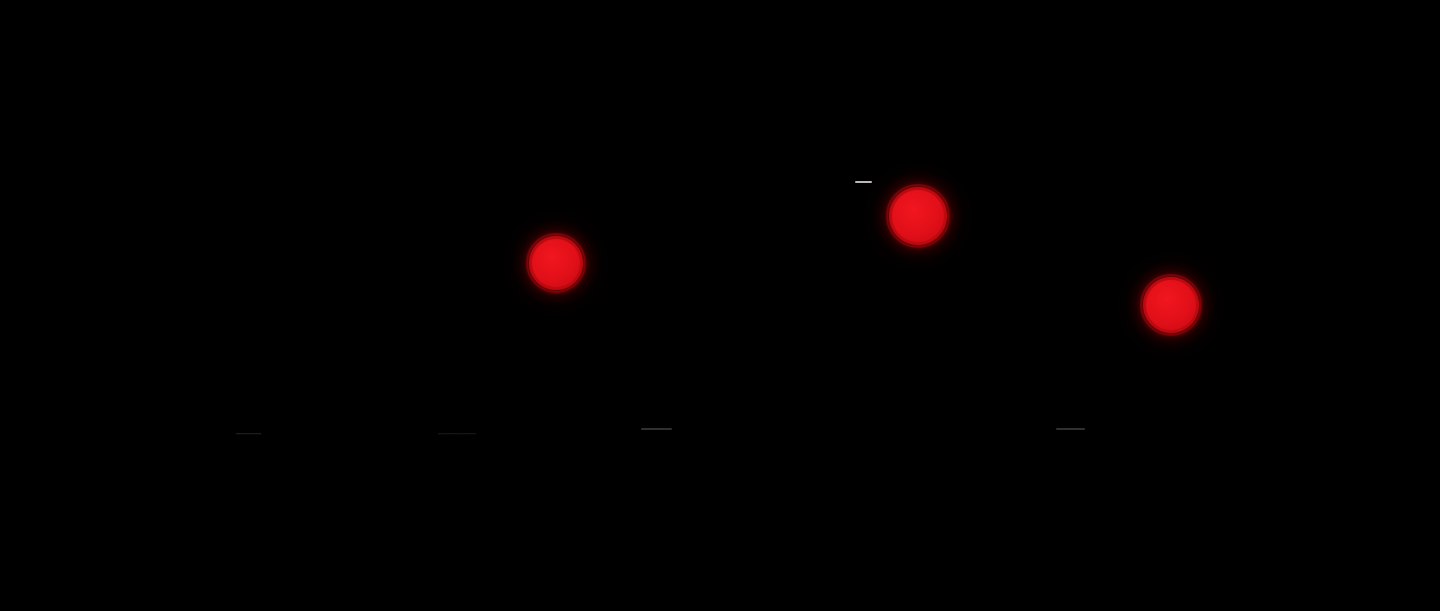 Image resolution: width=1440 pixels, height=611 pixels. What do you see at coordinates (863, 182) in the screenshot?
I see `dash-top` at bounding box center [863, 182].